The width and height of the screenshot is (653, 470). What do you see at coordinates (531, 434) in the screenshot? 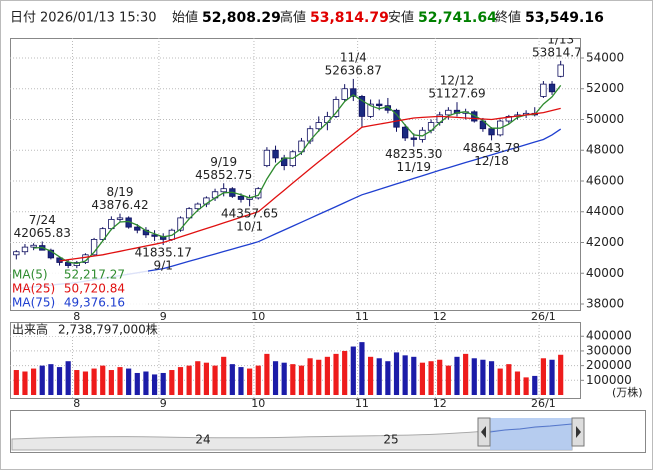
I see `navigator-window` at bounding box center [531, 434].